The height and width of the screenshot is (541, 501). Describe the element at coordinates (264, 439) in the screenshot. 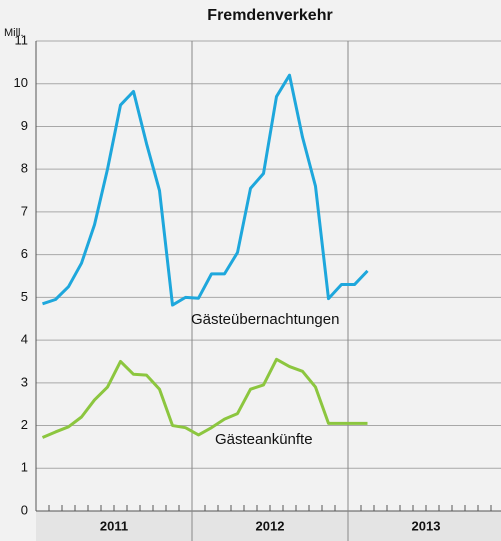

I see `series-label: Gästeankünfte` at that location.